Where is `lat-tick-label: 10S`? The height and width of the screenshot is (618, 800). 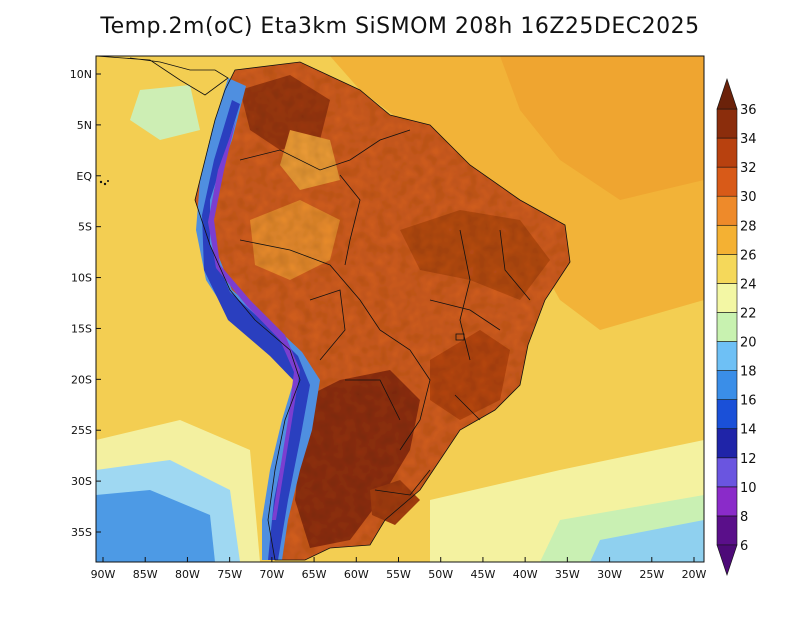 lat-tick-label: 10S is located at coordinates (81, 278).